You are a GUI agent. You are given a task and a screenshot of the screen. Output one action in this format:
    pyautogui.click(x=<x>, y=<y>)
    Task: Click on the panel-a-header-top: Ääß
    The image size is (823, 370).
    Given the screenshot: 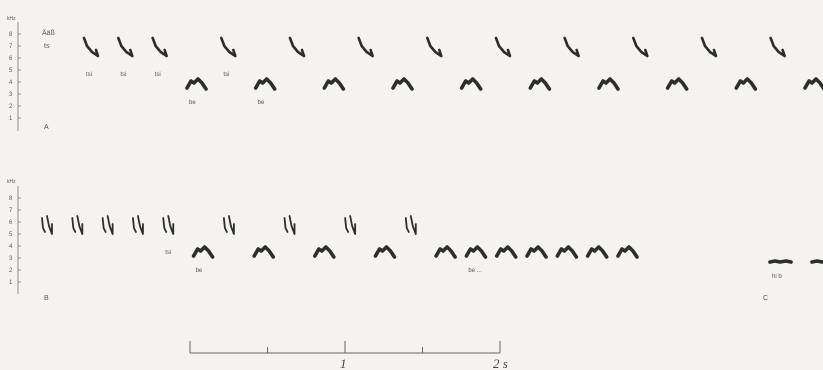 What is the action you would take?
    pyautogui.click(x=48, y=33)
    